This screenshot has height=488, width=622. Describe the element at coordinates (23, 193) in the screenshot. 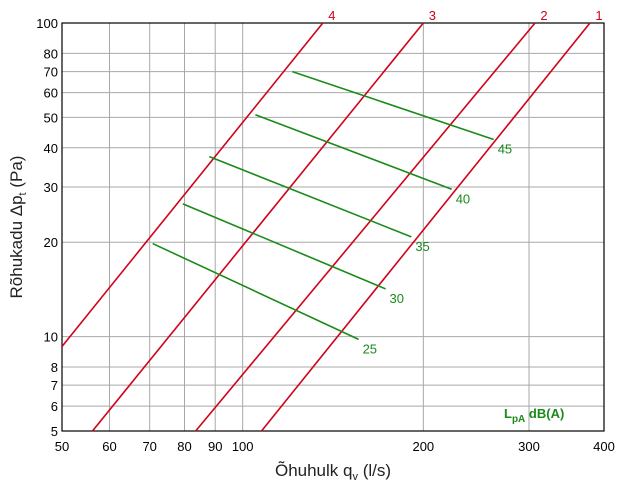

I see `y-axis-title-sub: t` at that location.